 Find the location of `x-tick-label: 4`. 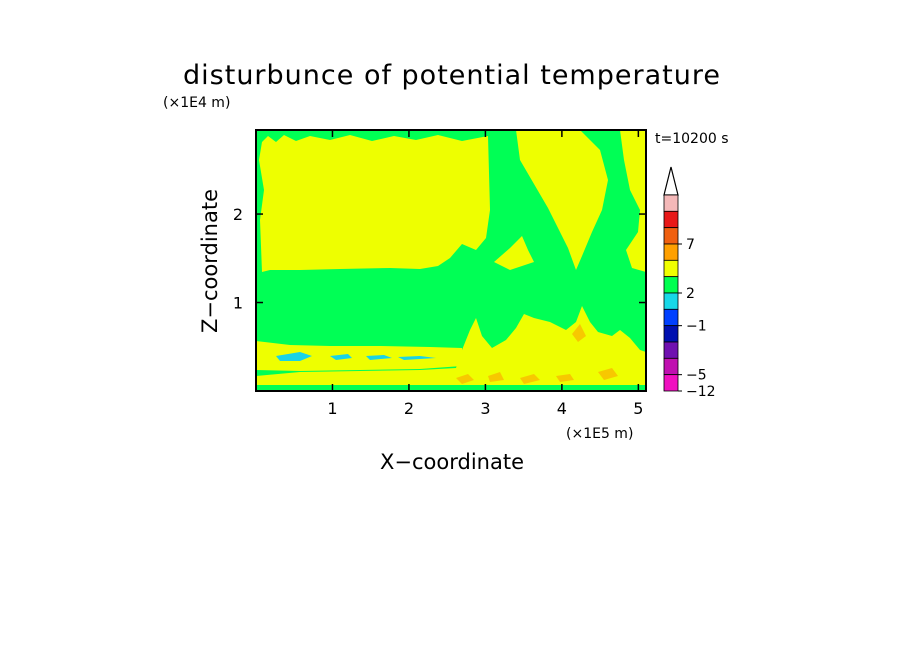

x-tick-label: 4 is located at coordinates (562, 408).